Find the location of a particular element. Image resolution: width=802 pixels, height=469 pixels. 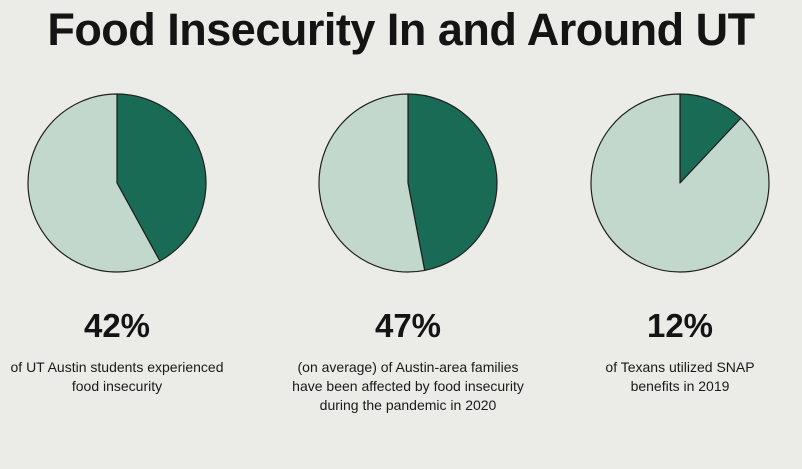

percent-label: 47% is located at coordinates (408, 325).